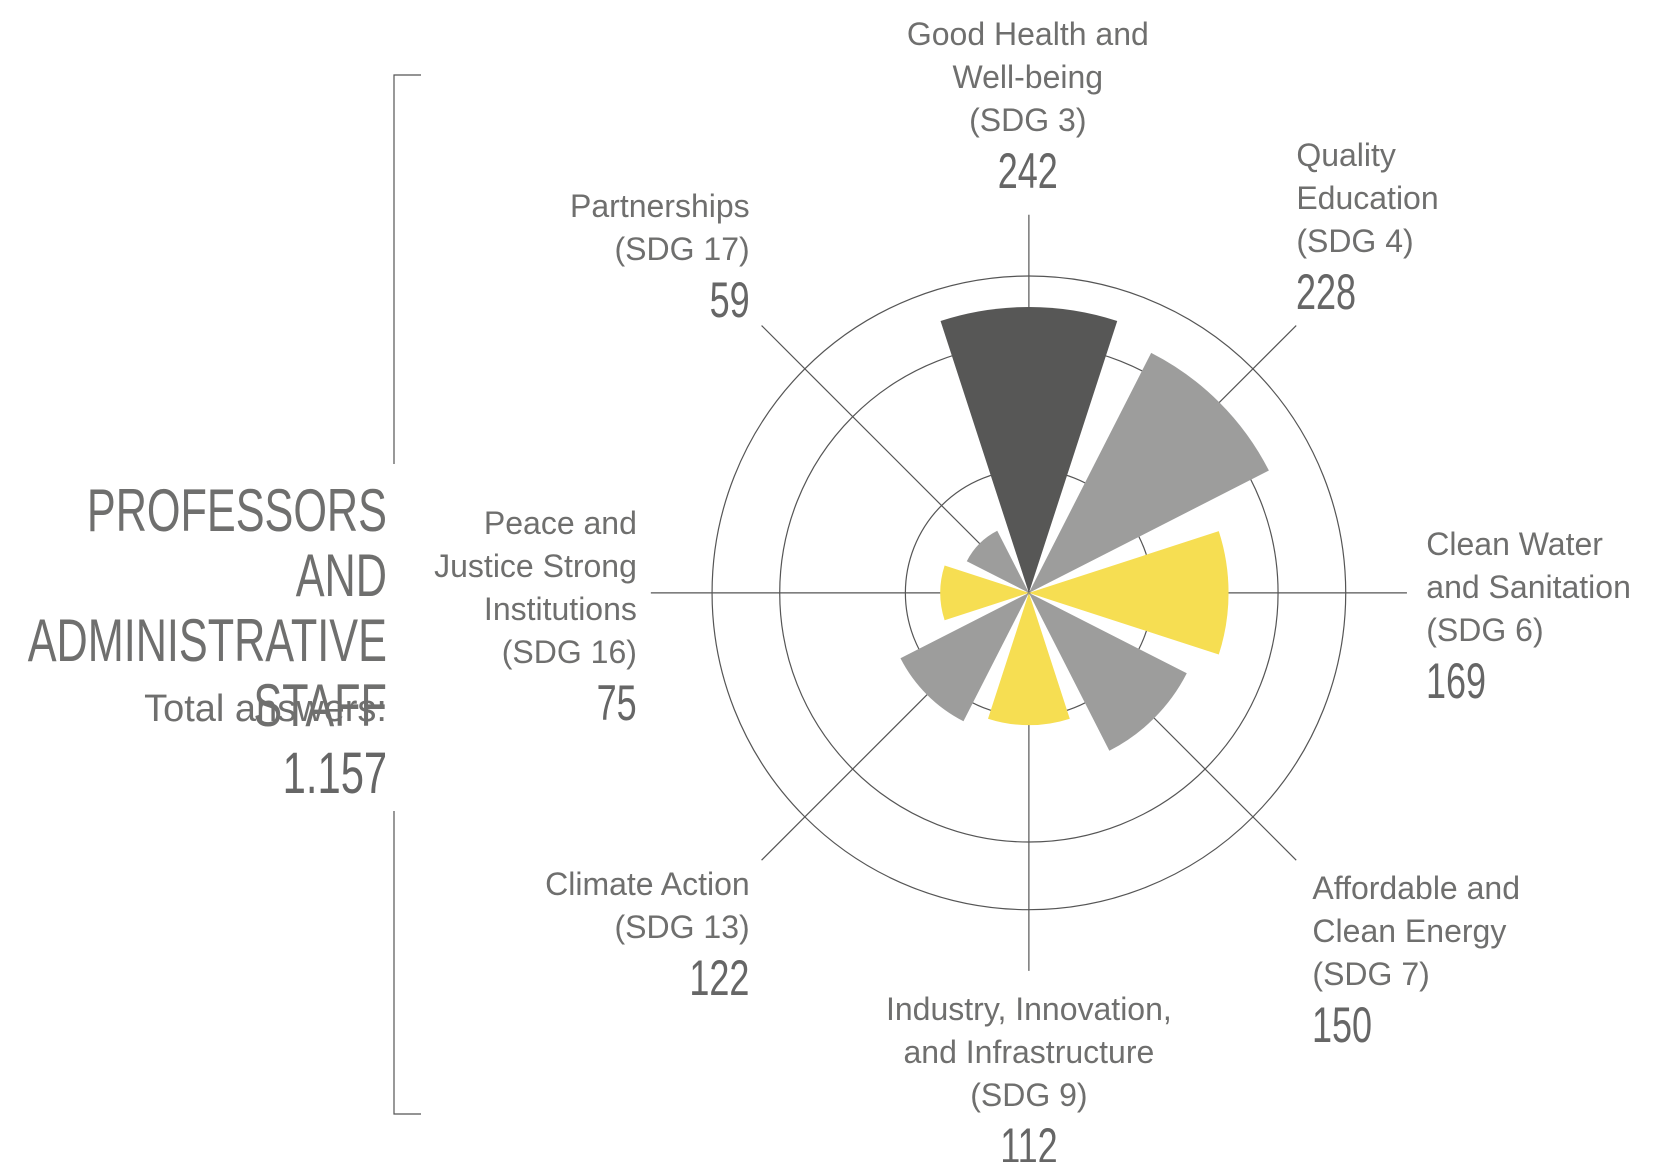 This screenshot has width=1675, height=1162. Describe the element at coordinates (1027, 170) in the screenshot. I see `value-label: 242` at that location.